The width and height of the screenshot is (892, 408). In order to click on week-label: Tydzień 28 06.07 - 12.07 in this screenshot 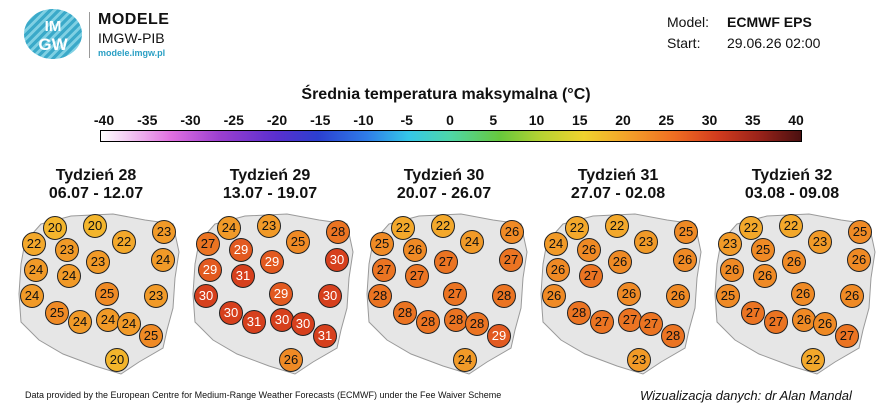, I will do `click(96, 185)`.